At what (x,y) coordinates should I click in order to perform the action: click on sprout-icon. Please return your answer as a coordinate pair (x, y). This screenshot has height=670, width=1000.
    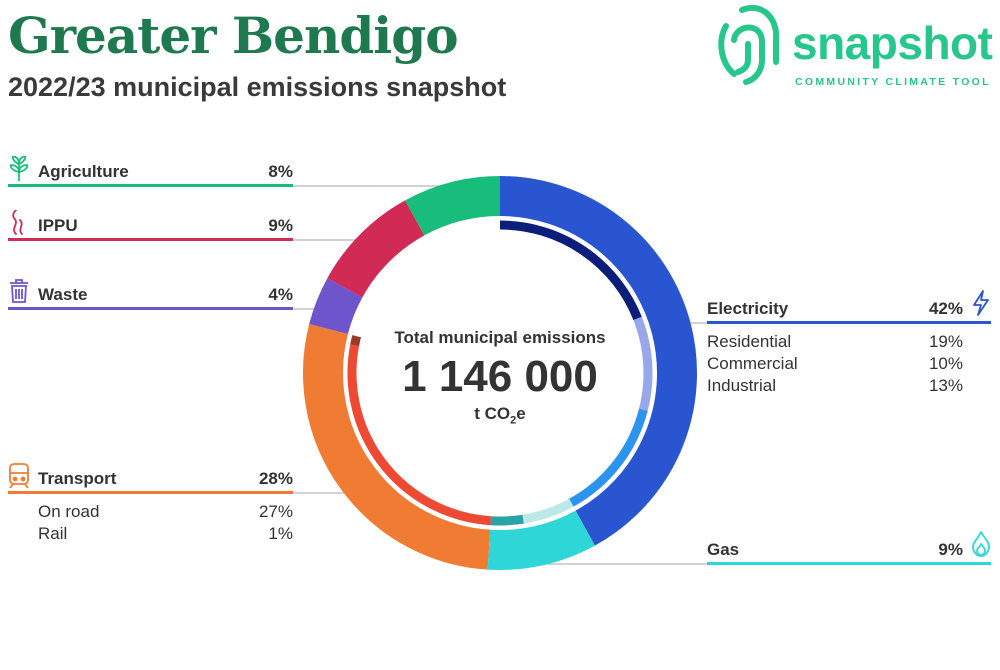
    Looking at the image, I should click on (19, 168).